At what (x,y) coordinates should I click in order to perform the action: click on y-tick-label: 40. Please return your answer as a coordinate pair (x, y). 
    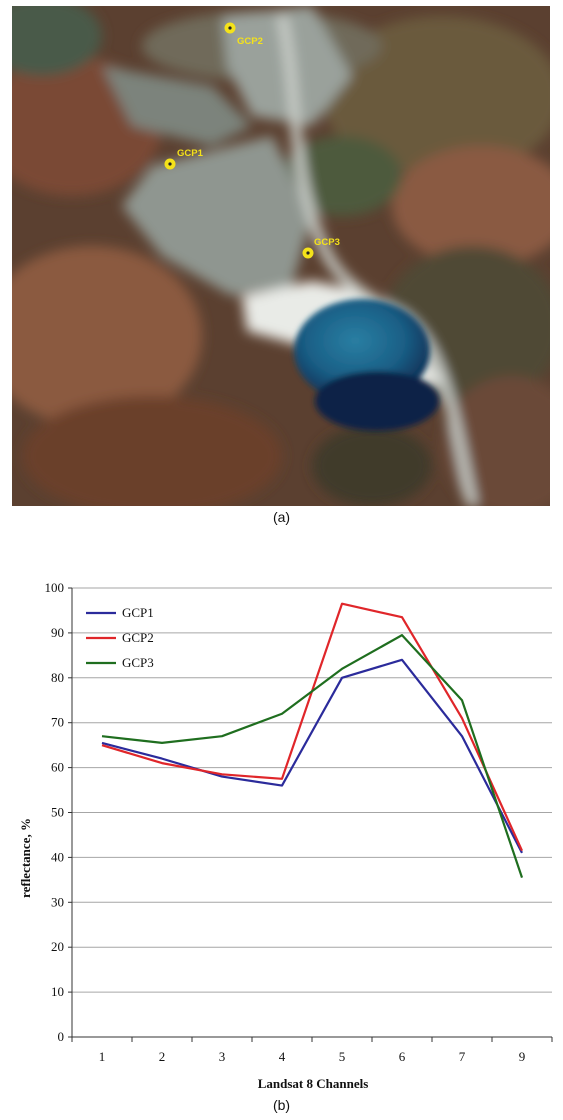
    Looking at the image, I should click on (57, 856).